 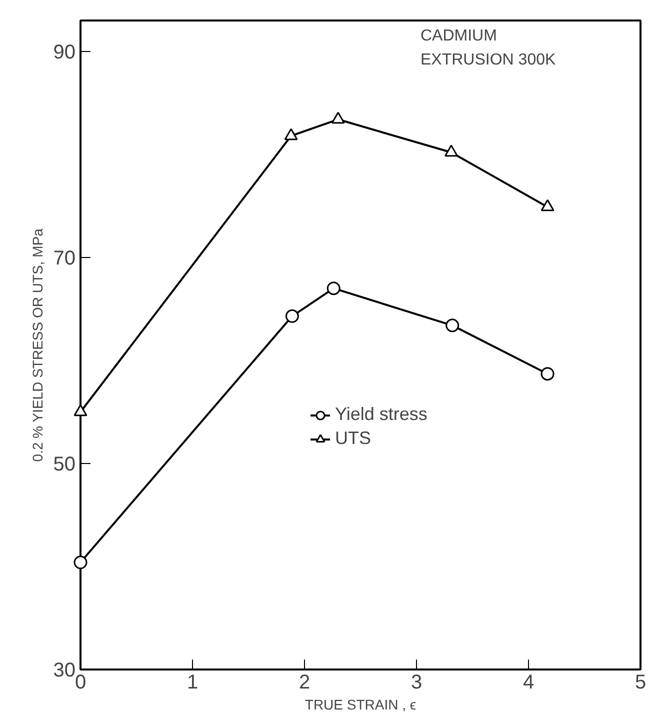 What do you see at coordinates (304, 683) in the screenshot?
I see `x-tick-label: 2` at bounding box center [304, 683].